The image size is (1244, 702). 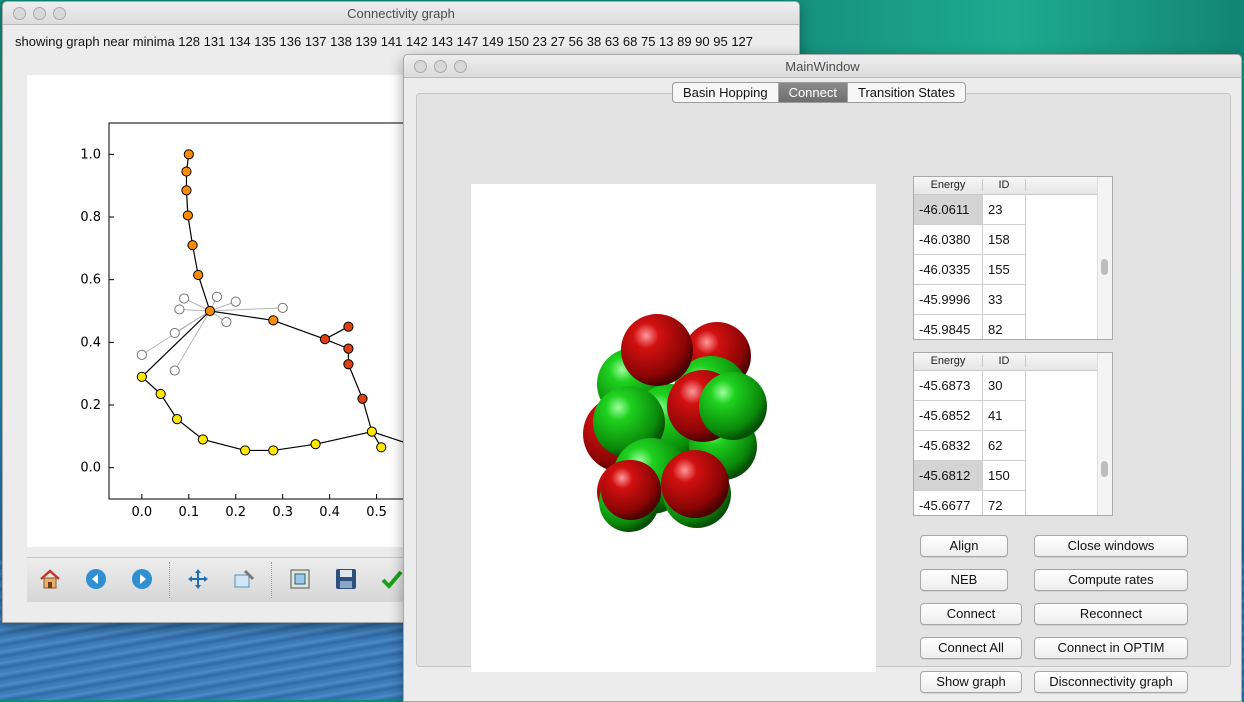 I want to click on reconnect-button: Reconnect, so click(x=1111, y=614).